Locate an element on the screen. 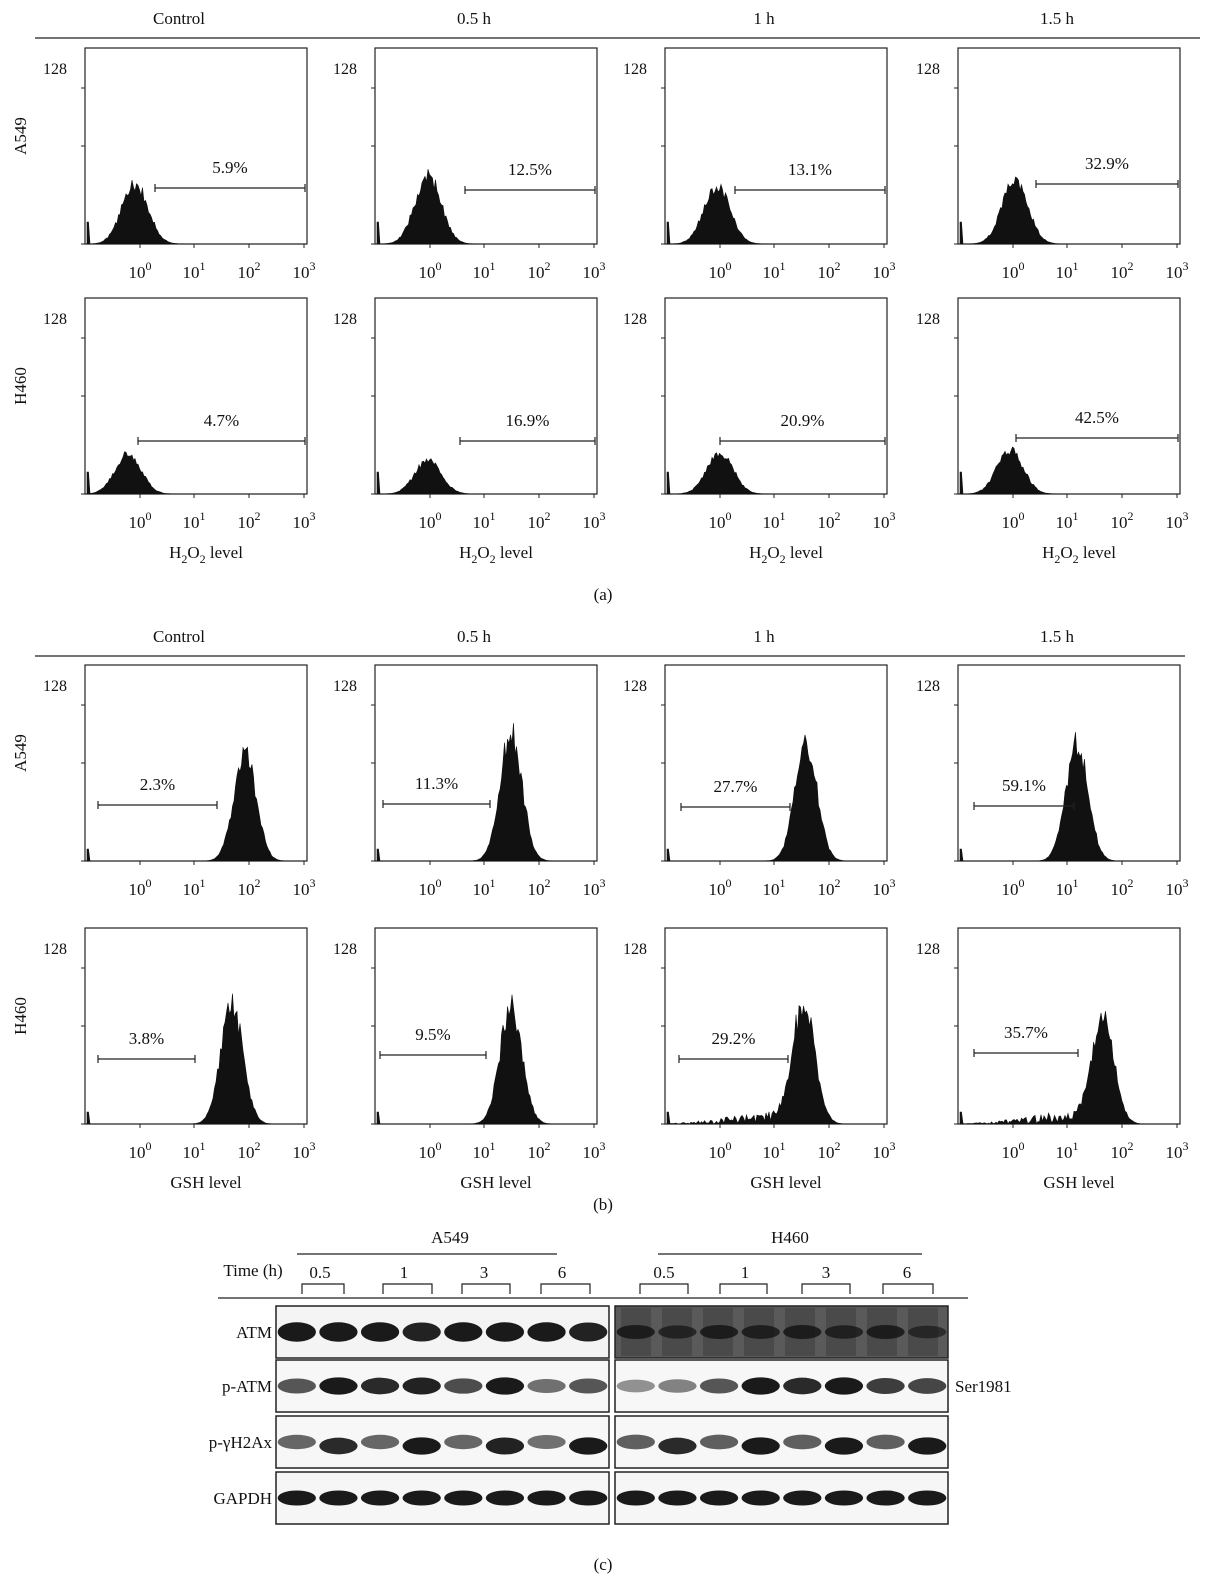 The image size is (1212, 1576). panel-b-gate-percentage: 2.3% is located at coordinates (157, 784).